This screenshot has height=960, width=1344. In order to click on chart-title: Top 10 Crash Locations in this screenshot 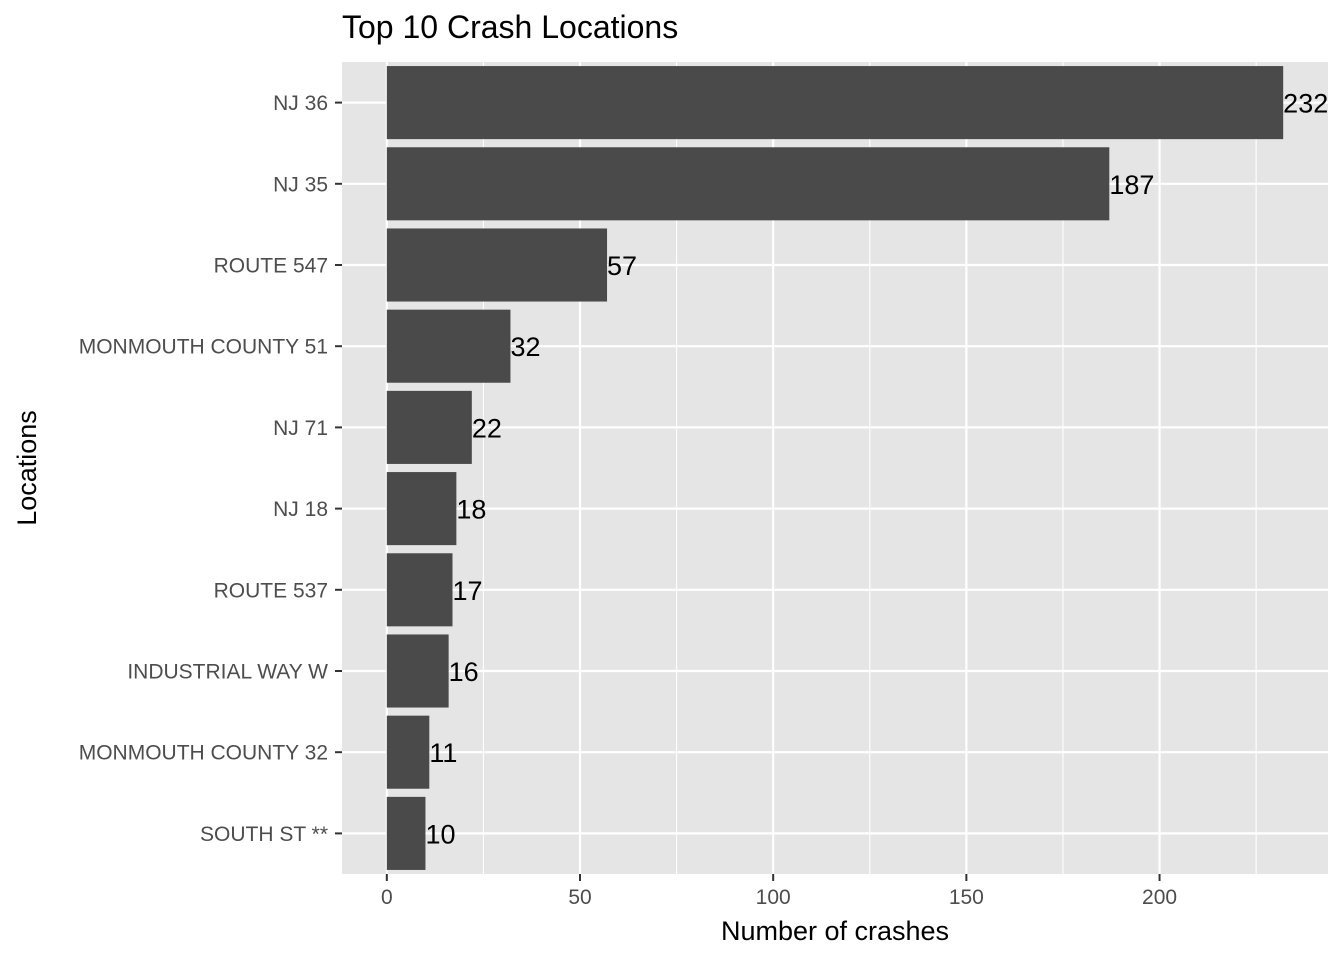, I will do `click(510, 27)`.